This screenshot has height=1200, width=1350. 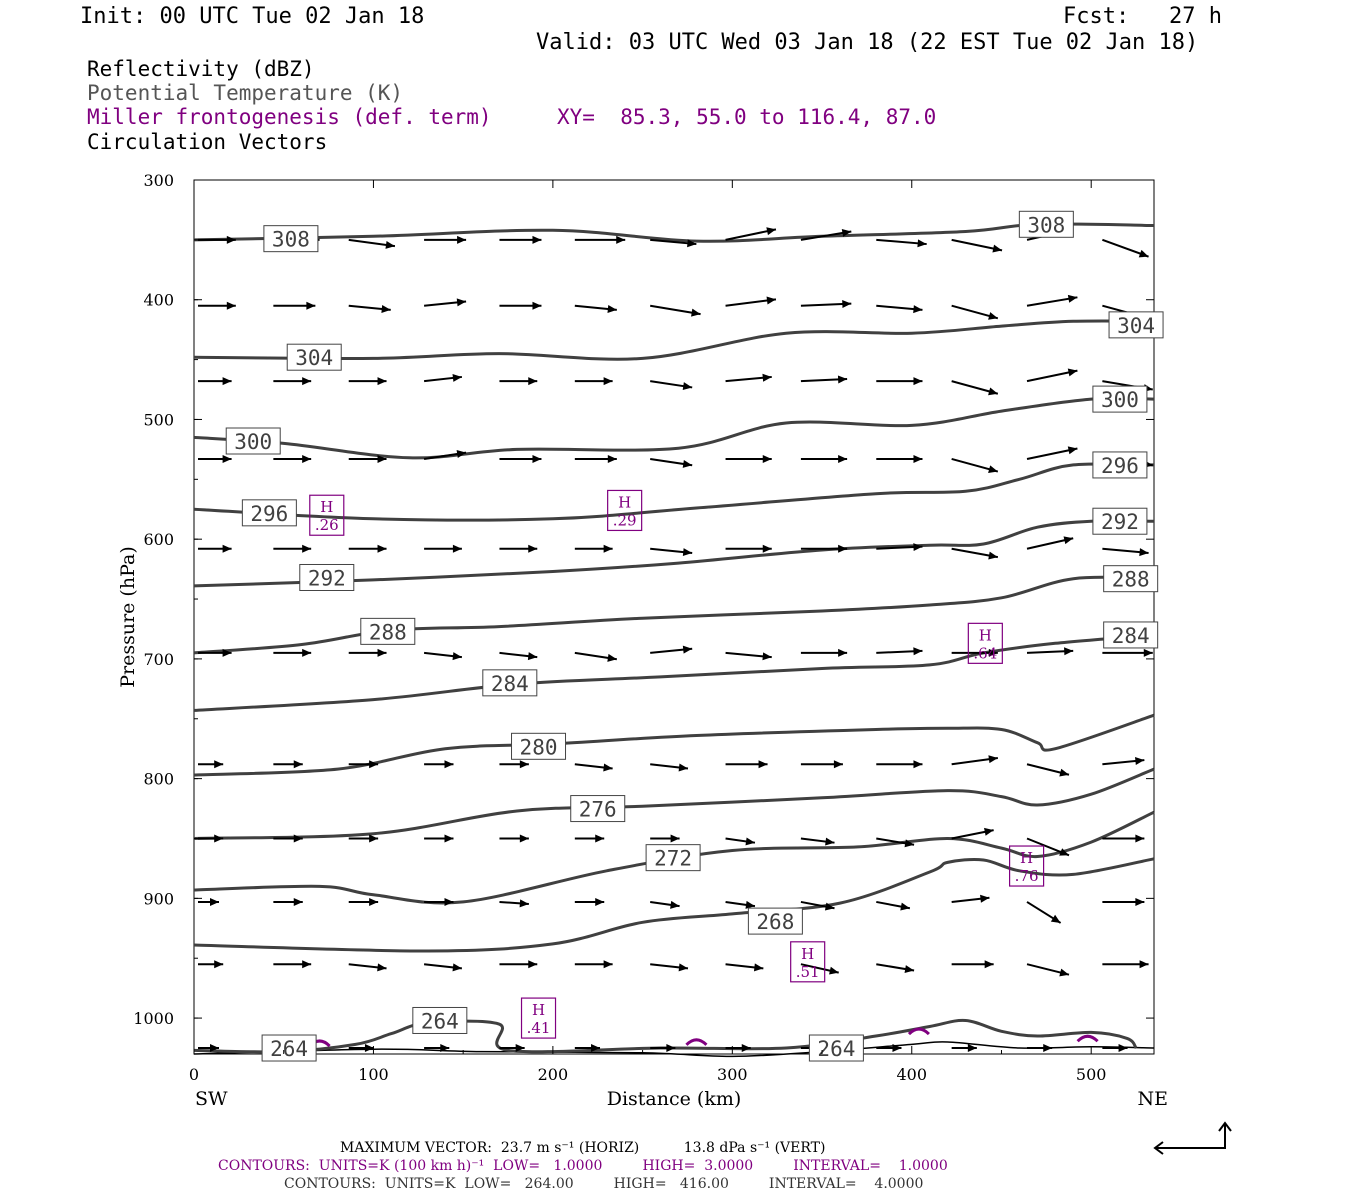 I want to click on x-tick-label: 300, so click(x=732, y=1074).